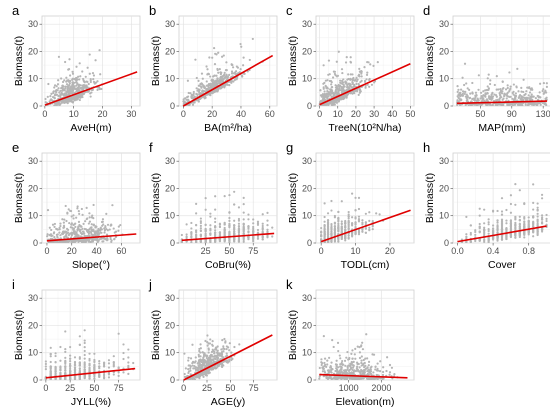  I want to click on scatter-points, so click(223, 71).